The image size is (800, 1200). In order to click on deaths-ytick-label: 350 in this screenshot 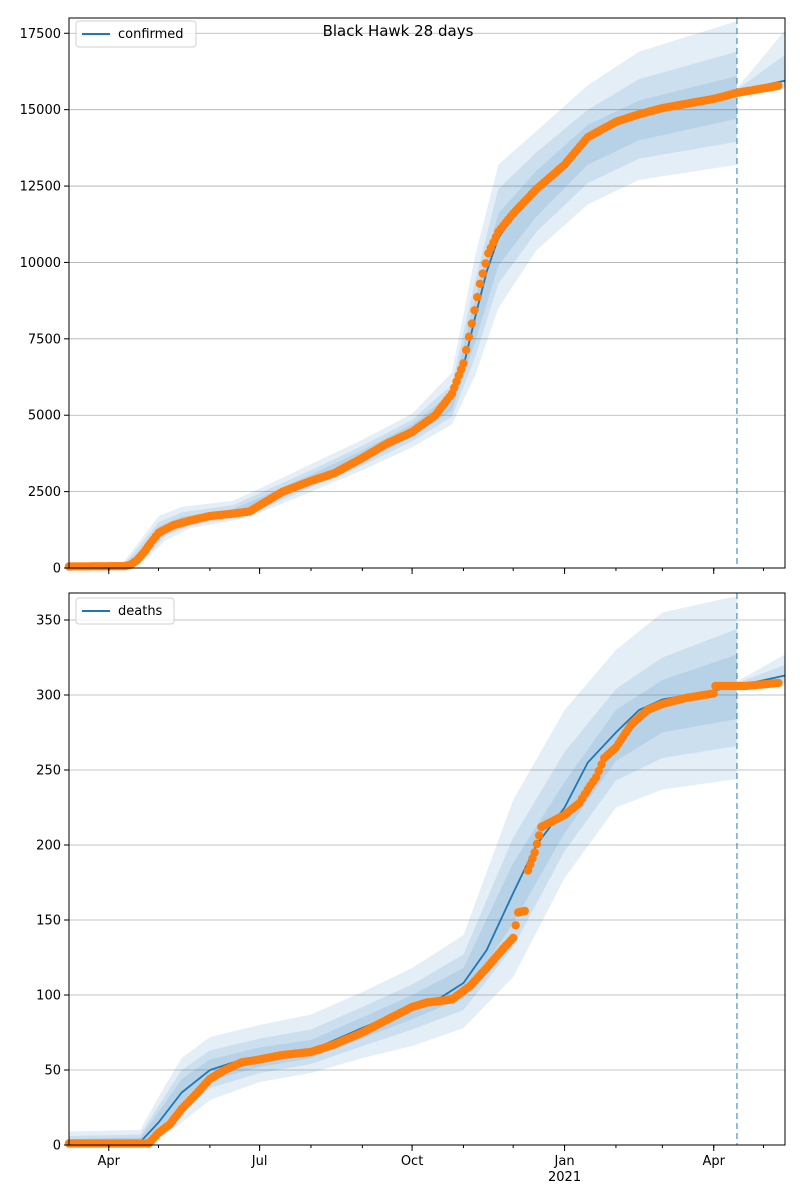, I will do `click(48, 621)`.